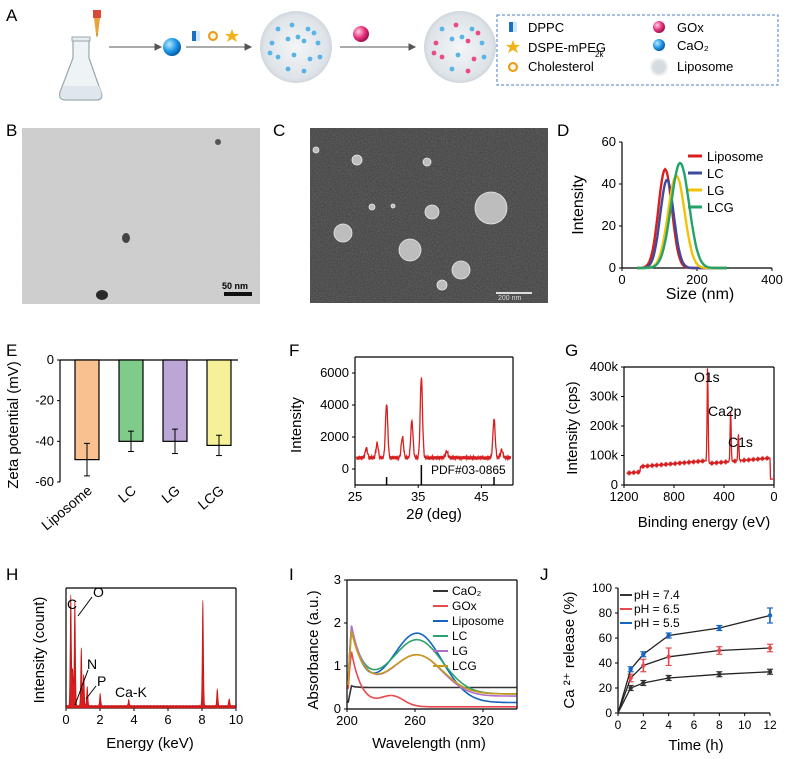 The width and height of the screenshot is (788, 759). I want to click on y-tick-label: 100, so click(602, 588).